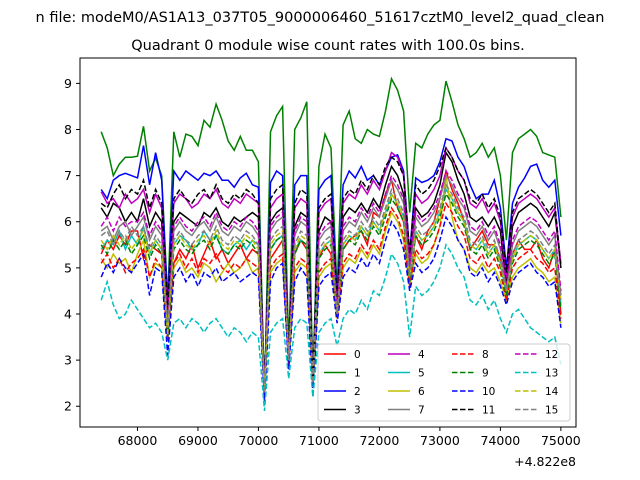  Describe the element at coordinates (68, 129) in the screenshot. I see `y-tick-label: 8` at that location.